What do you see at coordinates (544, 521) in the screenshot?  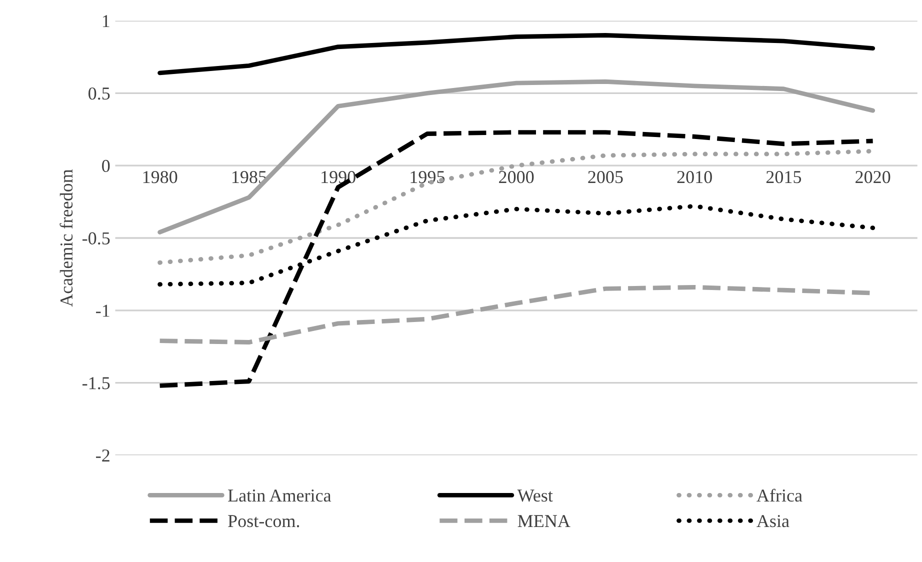 I see `legend-label: MENA` at bounding box center [544, 521].